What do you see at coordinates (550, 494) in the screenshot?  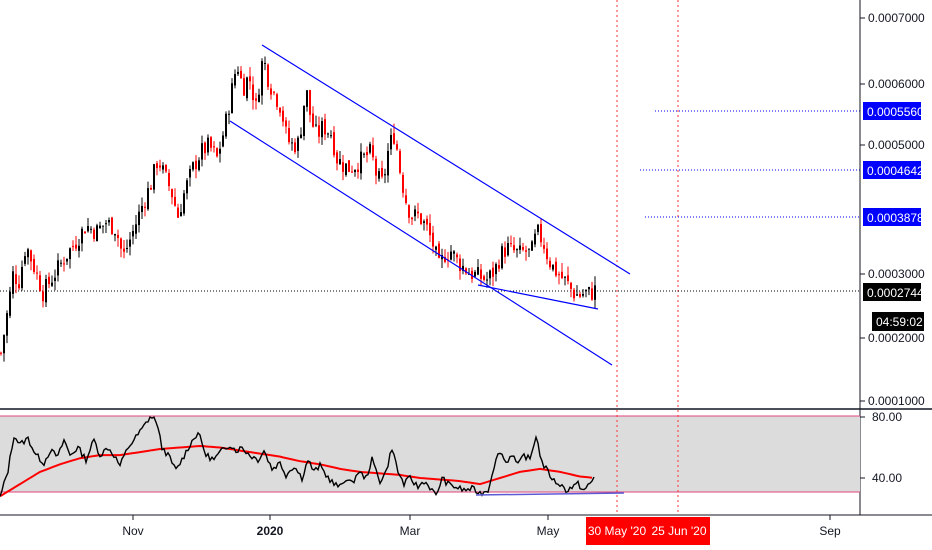 I see `rsi-support-line` at bounding box center [550, 494].